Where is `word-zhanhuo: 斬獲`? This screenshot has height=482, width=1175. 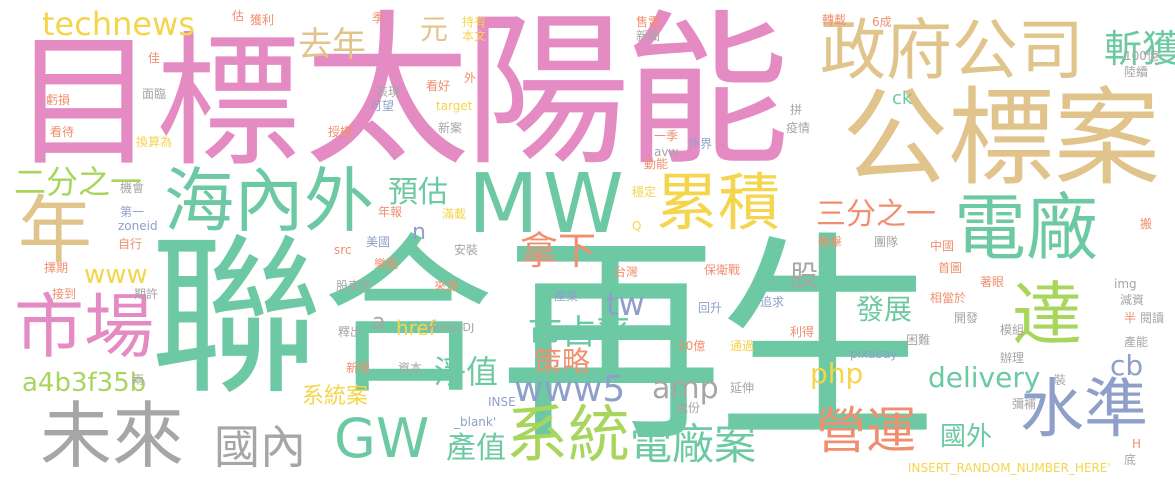
word-zhanhuo: 斬獲 is located at coordinates (1139, 49).